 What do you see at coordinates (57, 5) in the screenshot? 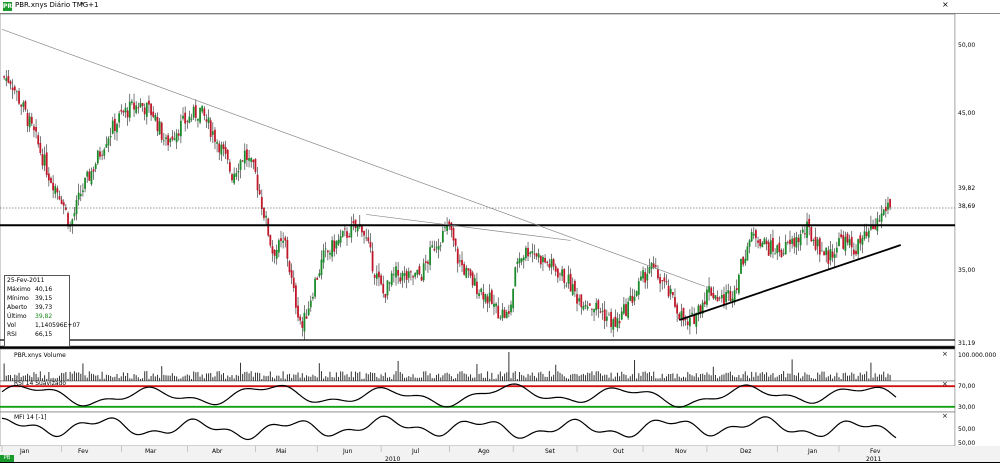
I see `chart-title: PBR.xnys Diário TMG+1` at bounding box center [57, 5].